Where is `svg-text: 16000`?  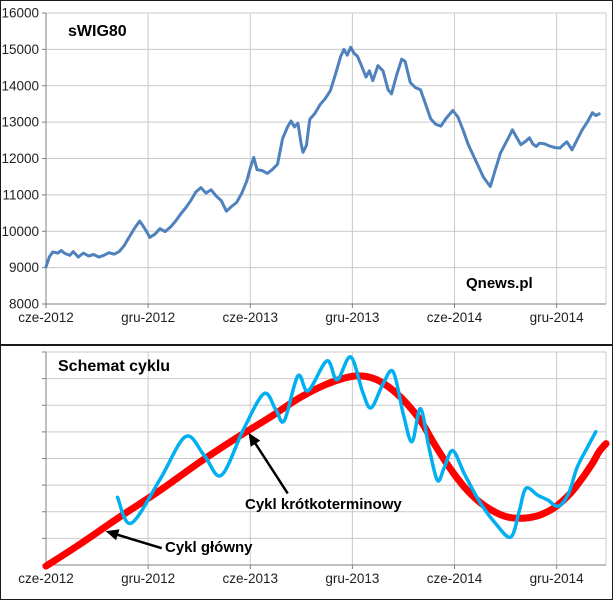
svg-text: 16000 is located at coordinates (20, 13).